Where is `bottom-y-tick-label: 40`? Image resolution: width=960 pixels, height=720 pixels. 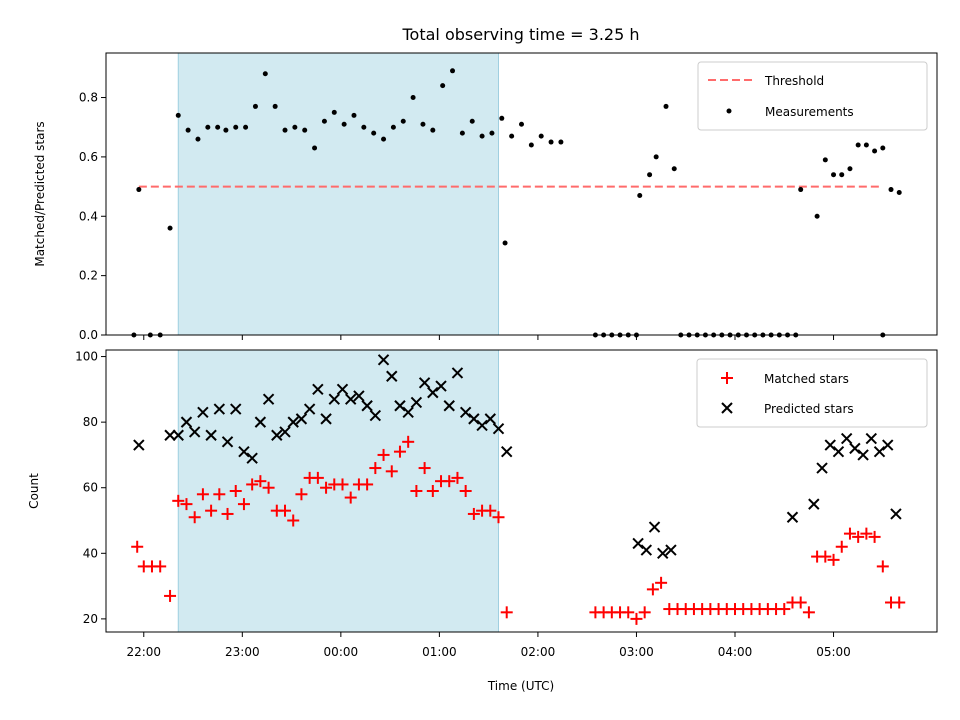 bottom-y-tick-label: 40 is located at coordinates (90, 553).